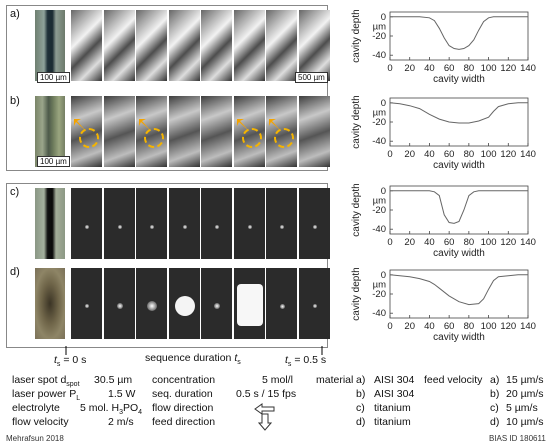 The image size is (550, 447). I want to click on list-value: 20 µm/s, so click(525, 394).